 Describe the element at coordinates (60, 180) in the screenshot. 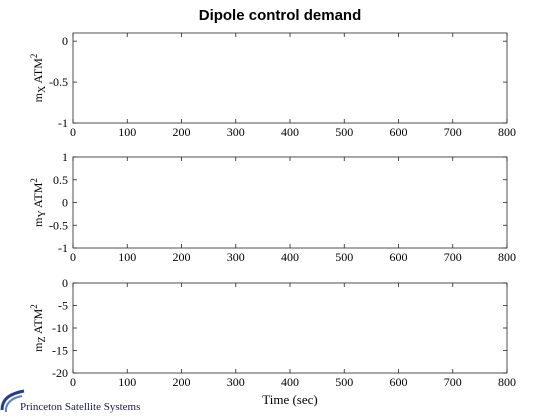

I see `y-tick-label: 0.5` at that location.